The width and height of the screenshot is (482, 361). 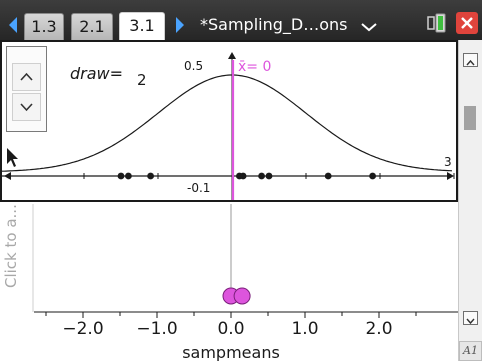 What do you see at coordinates (82, 329) in the screenshot?
I see `x-tick-label: −2.0` at bounding box center [82, 329].